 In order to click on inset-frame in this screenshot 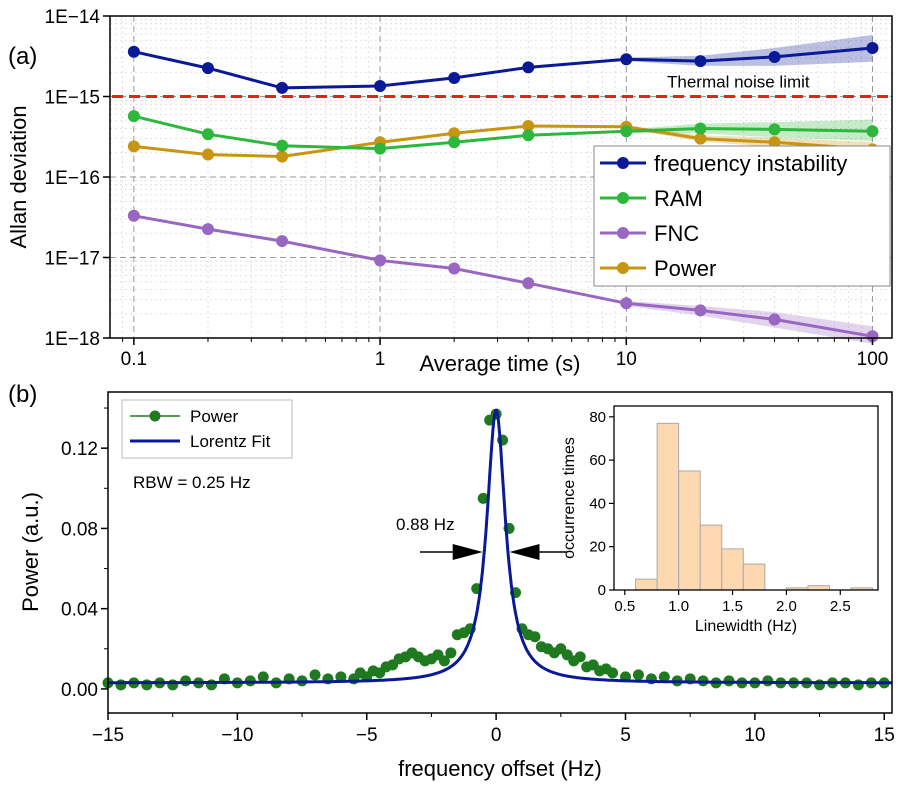, I will do `click(746, 498)`.